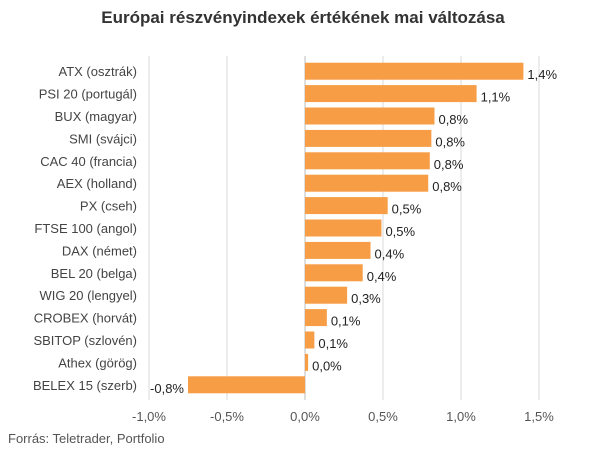 Image resolution: width=606 pixels, height=459 pixels. Describe the element at coordinates (85, 318) in the screenshot. I see `category-label: CROBEX (horvát)` at that location.